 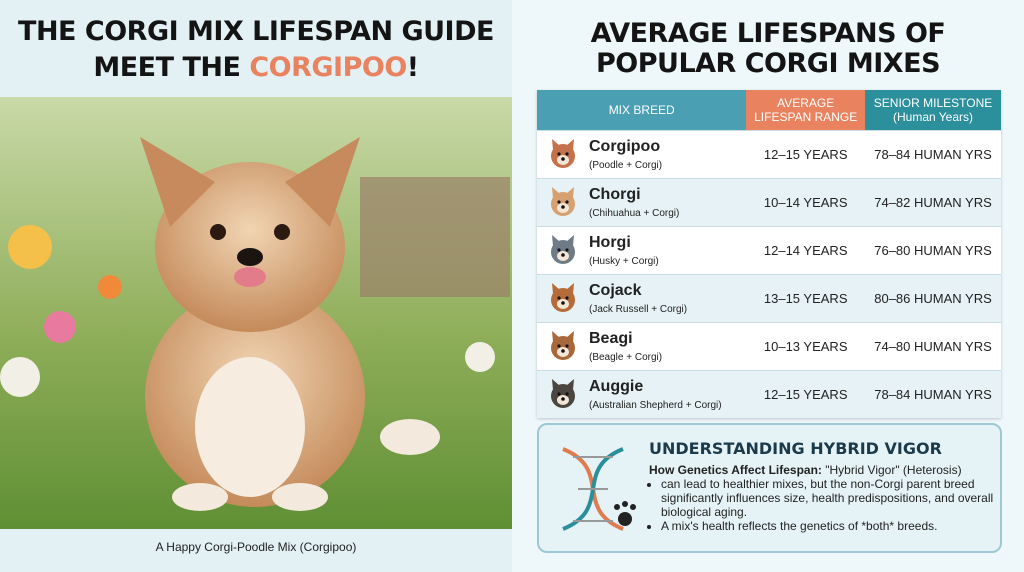 I want to click on breed-parents: (Chihuahua + Corgi), so click(x=634, y=213).